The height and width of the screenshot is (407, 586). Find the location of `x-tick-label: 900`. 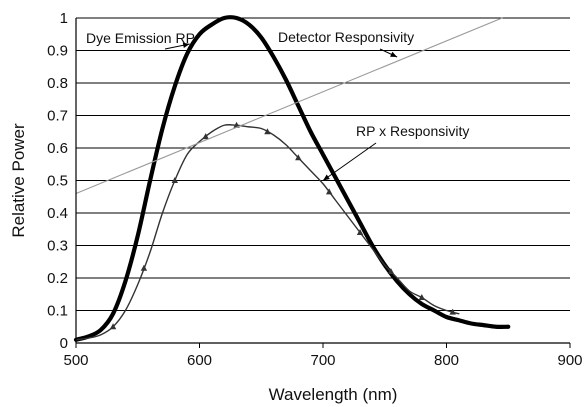

x-tick-label: 900 is located at coordinates (569, 360).